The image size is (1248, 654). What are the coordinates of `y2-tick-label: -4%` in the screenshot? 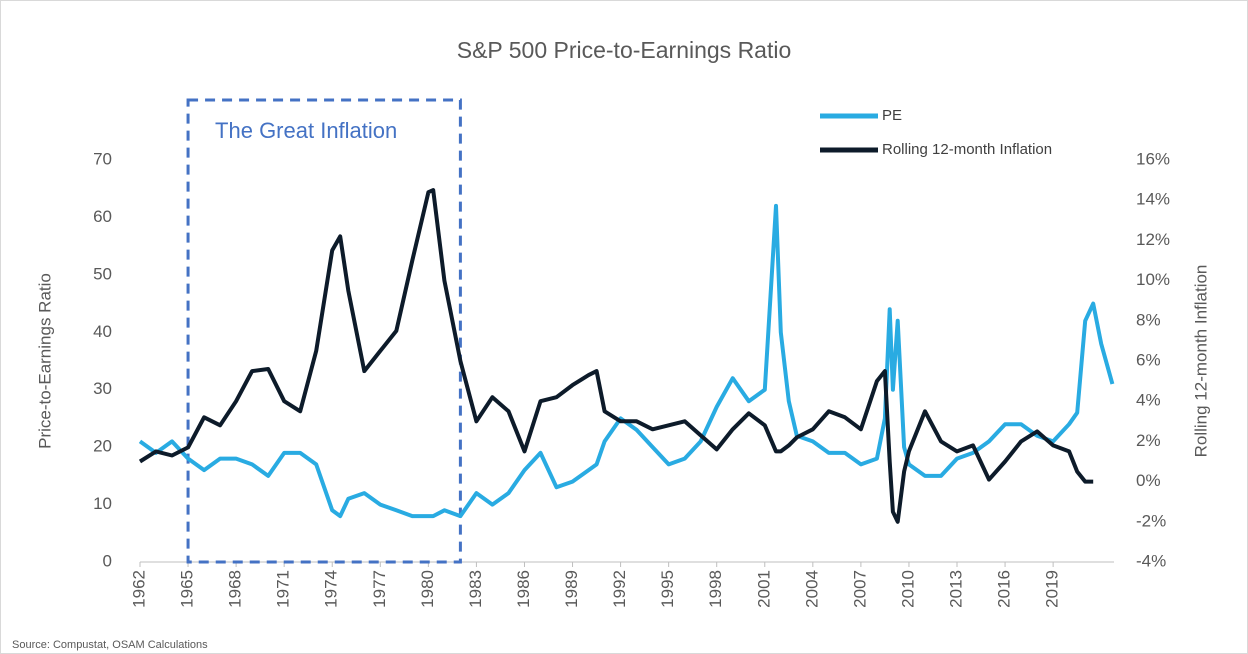 It's located at (1151, 560).